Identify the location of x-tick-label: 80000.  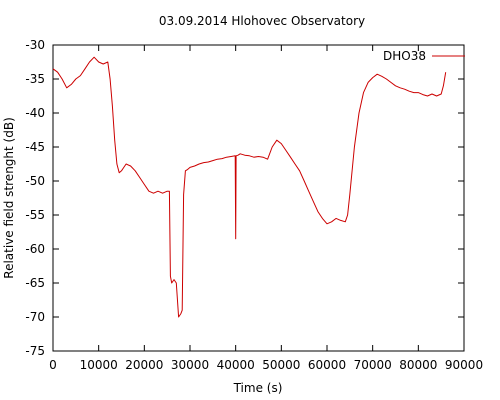
(418, 365).